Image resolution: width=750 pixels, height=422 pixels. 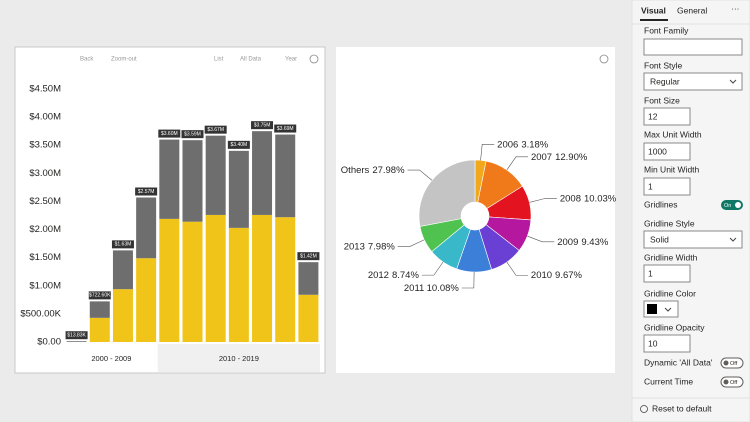 What do you see at coordinates (568, 275) in the screenshot?
I see `slice-value: 9.67%` at bounding box center [568, 275].